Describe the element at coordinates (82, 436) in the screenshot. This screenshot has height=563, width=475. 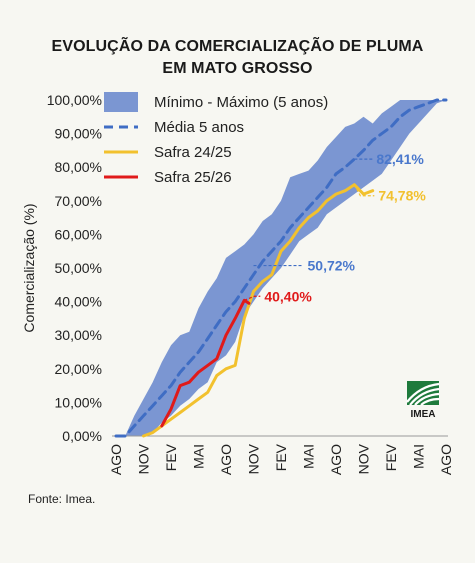
I see `y-tick-label: 0,00%` at that location.